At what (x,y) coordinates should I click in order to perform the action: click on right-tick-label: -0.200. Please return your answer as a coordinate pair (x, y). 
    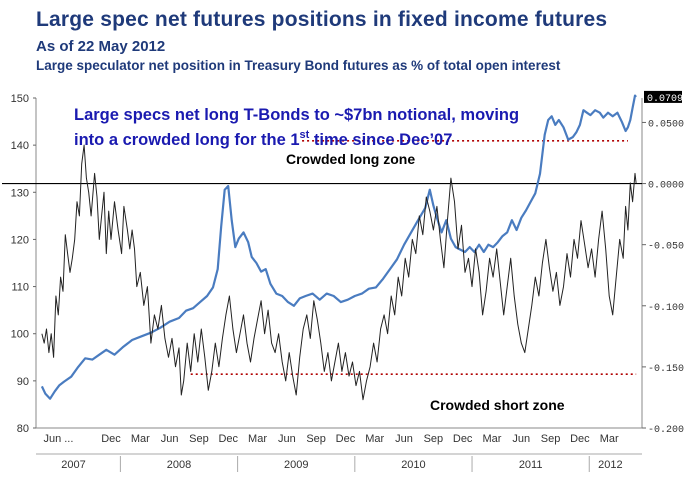
    Looking at the image, I should click on (666, 430).